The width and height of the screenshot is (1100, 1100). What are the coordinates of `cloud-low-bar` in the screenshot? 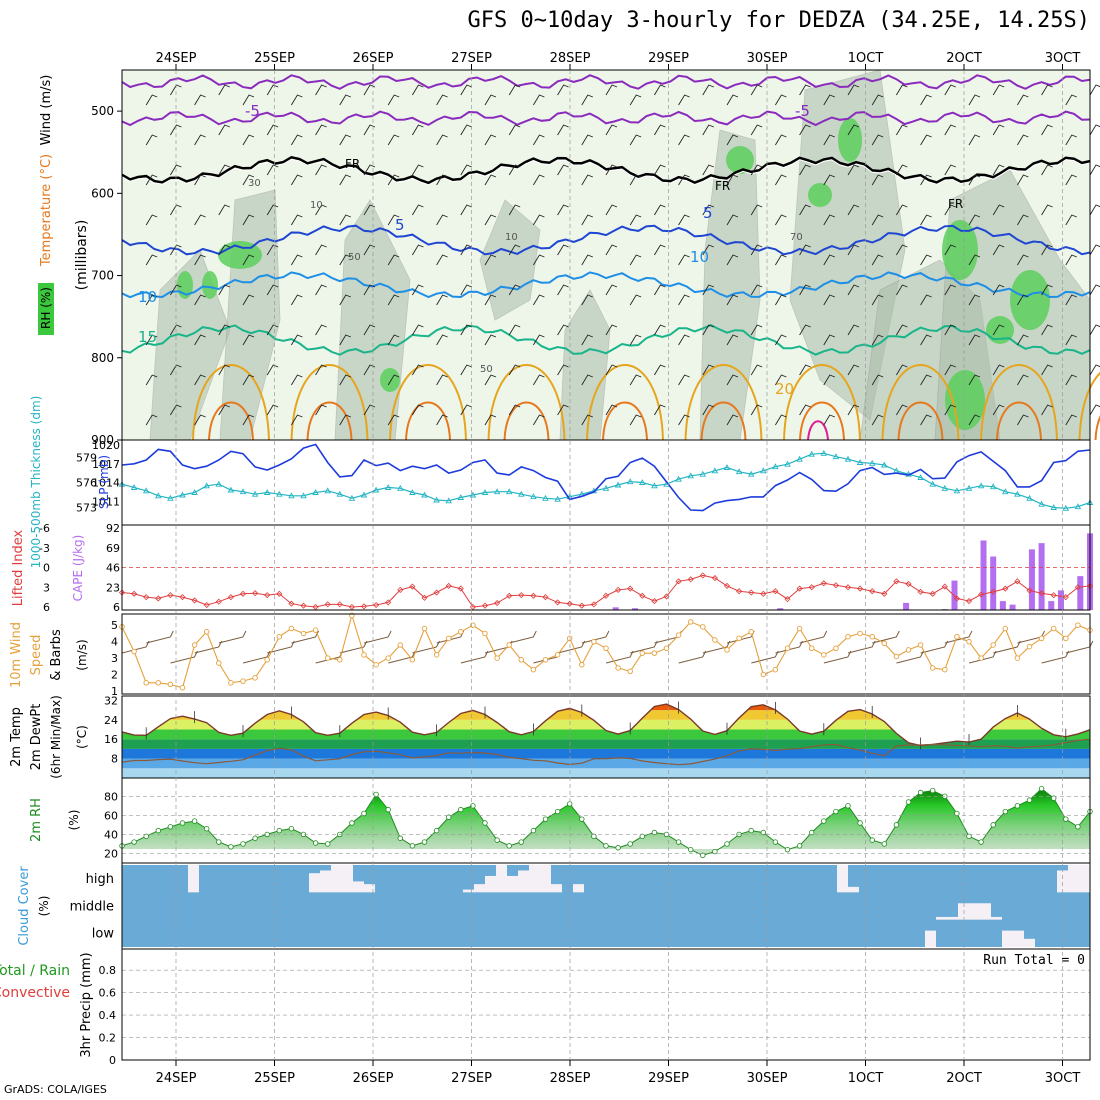 It's located at (1007, 938).